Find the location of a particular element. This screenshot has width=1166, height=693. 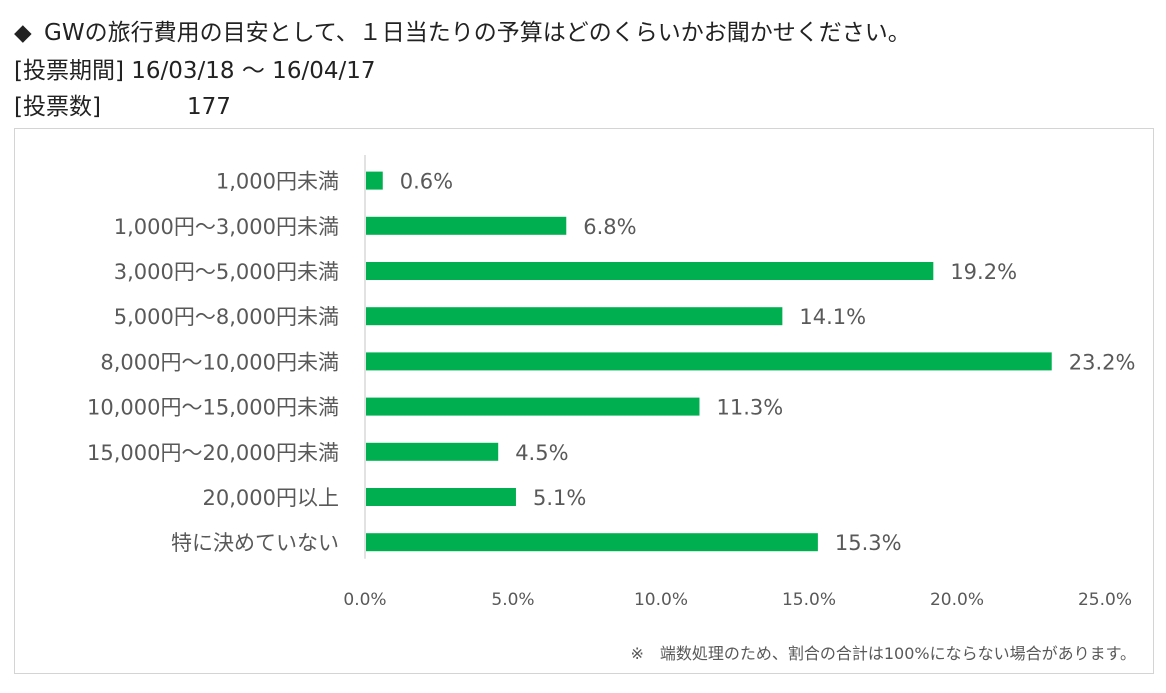

data-label-2: 19.2% is located at coordinates (983, 272).